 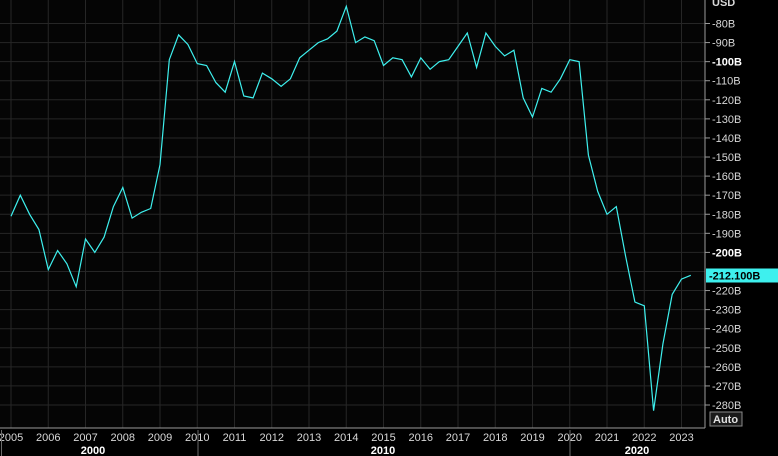 I want to click on last-value-box, so click(x=742, y=275).